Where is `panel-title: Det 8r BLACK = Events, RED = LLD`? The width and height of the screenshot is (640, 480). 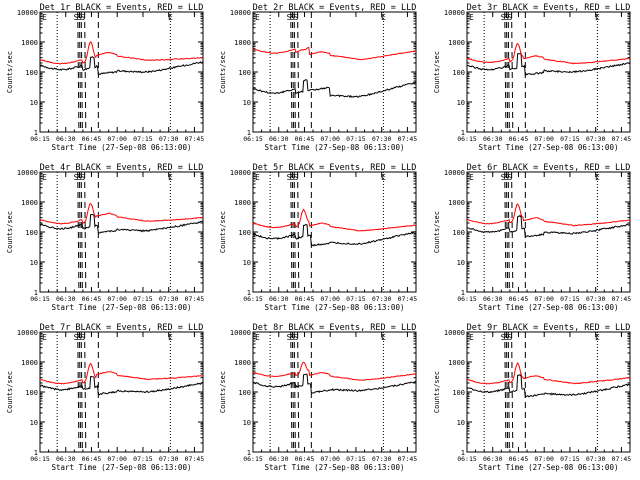
panel-title: Det 8r BLACK = Events, RED = LLD is located at coordinates (335, 328).